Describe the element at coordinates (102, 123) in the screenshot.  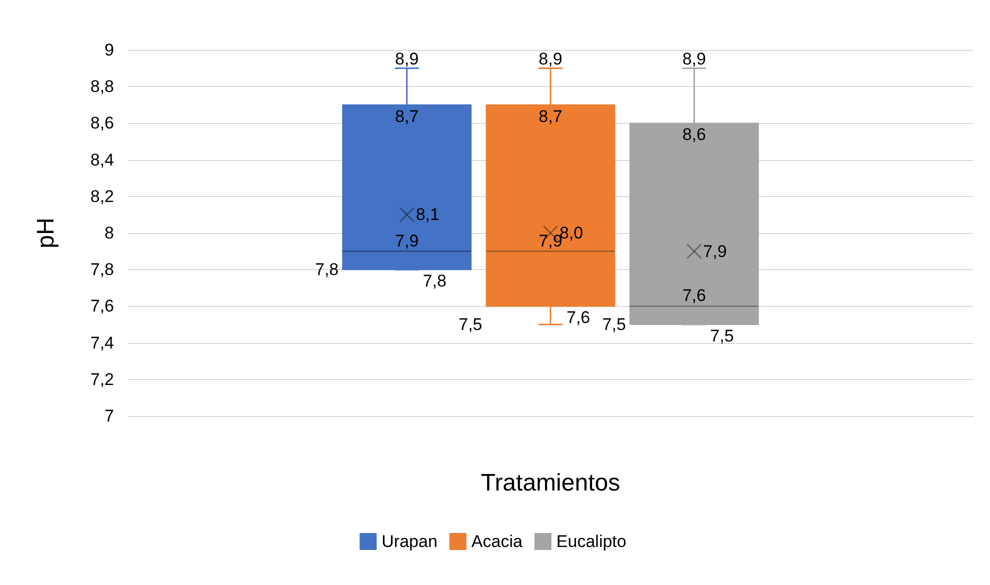
I see `y-tick-label: 8,6` at that location.